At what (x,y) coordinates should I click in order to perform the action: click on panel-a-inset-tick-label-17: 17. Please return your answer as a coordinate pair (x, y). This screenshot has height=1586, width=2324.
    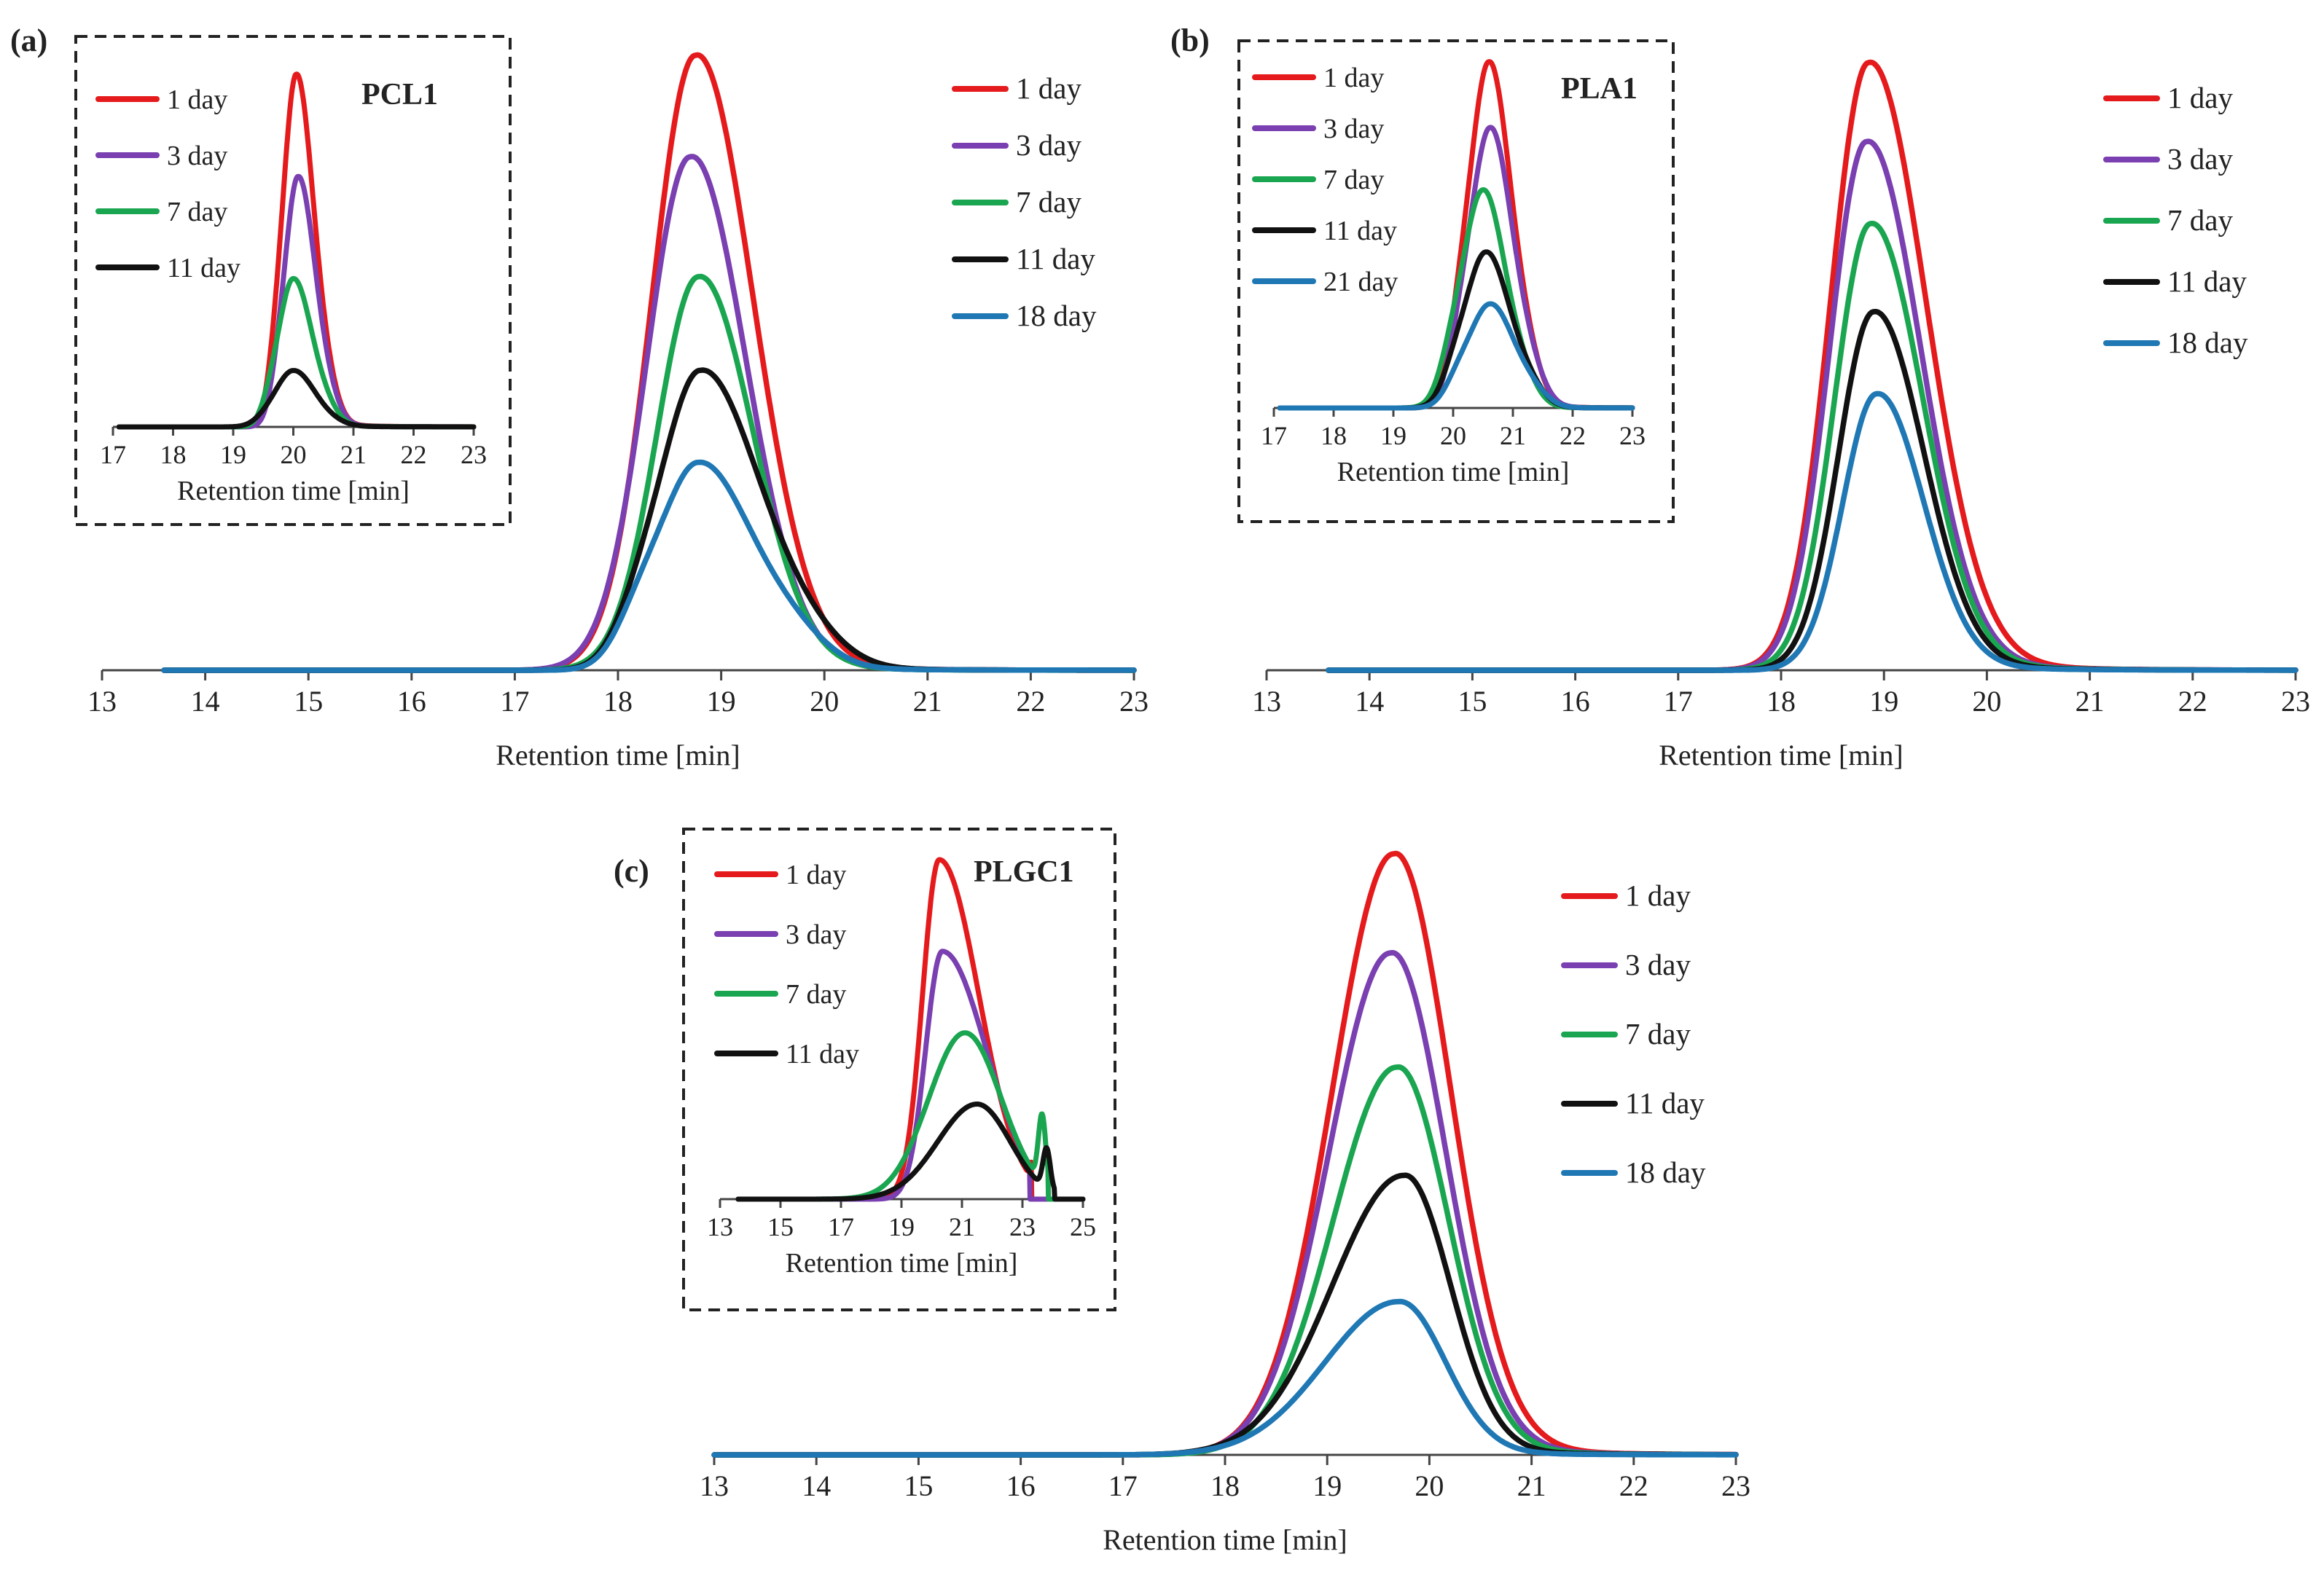
    Looking at the image, I should click on (113, 454).